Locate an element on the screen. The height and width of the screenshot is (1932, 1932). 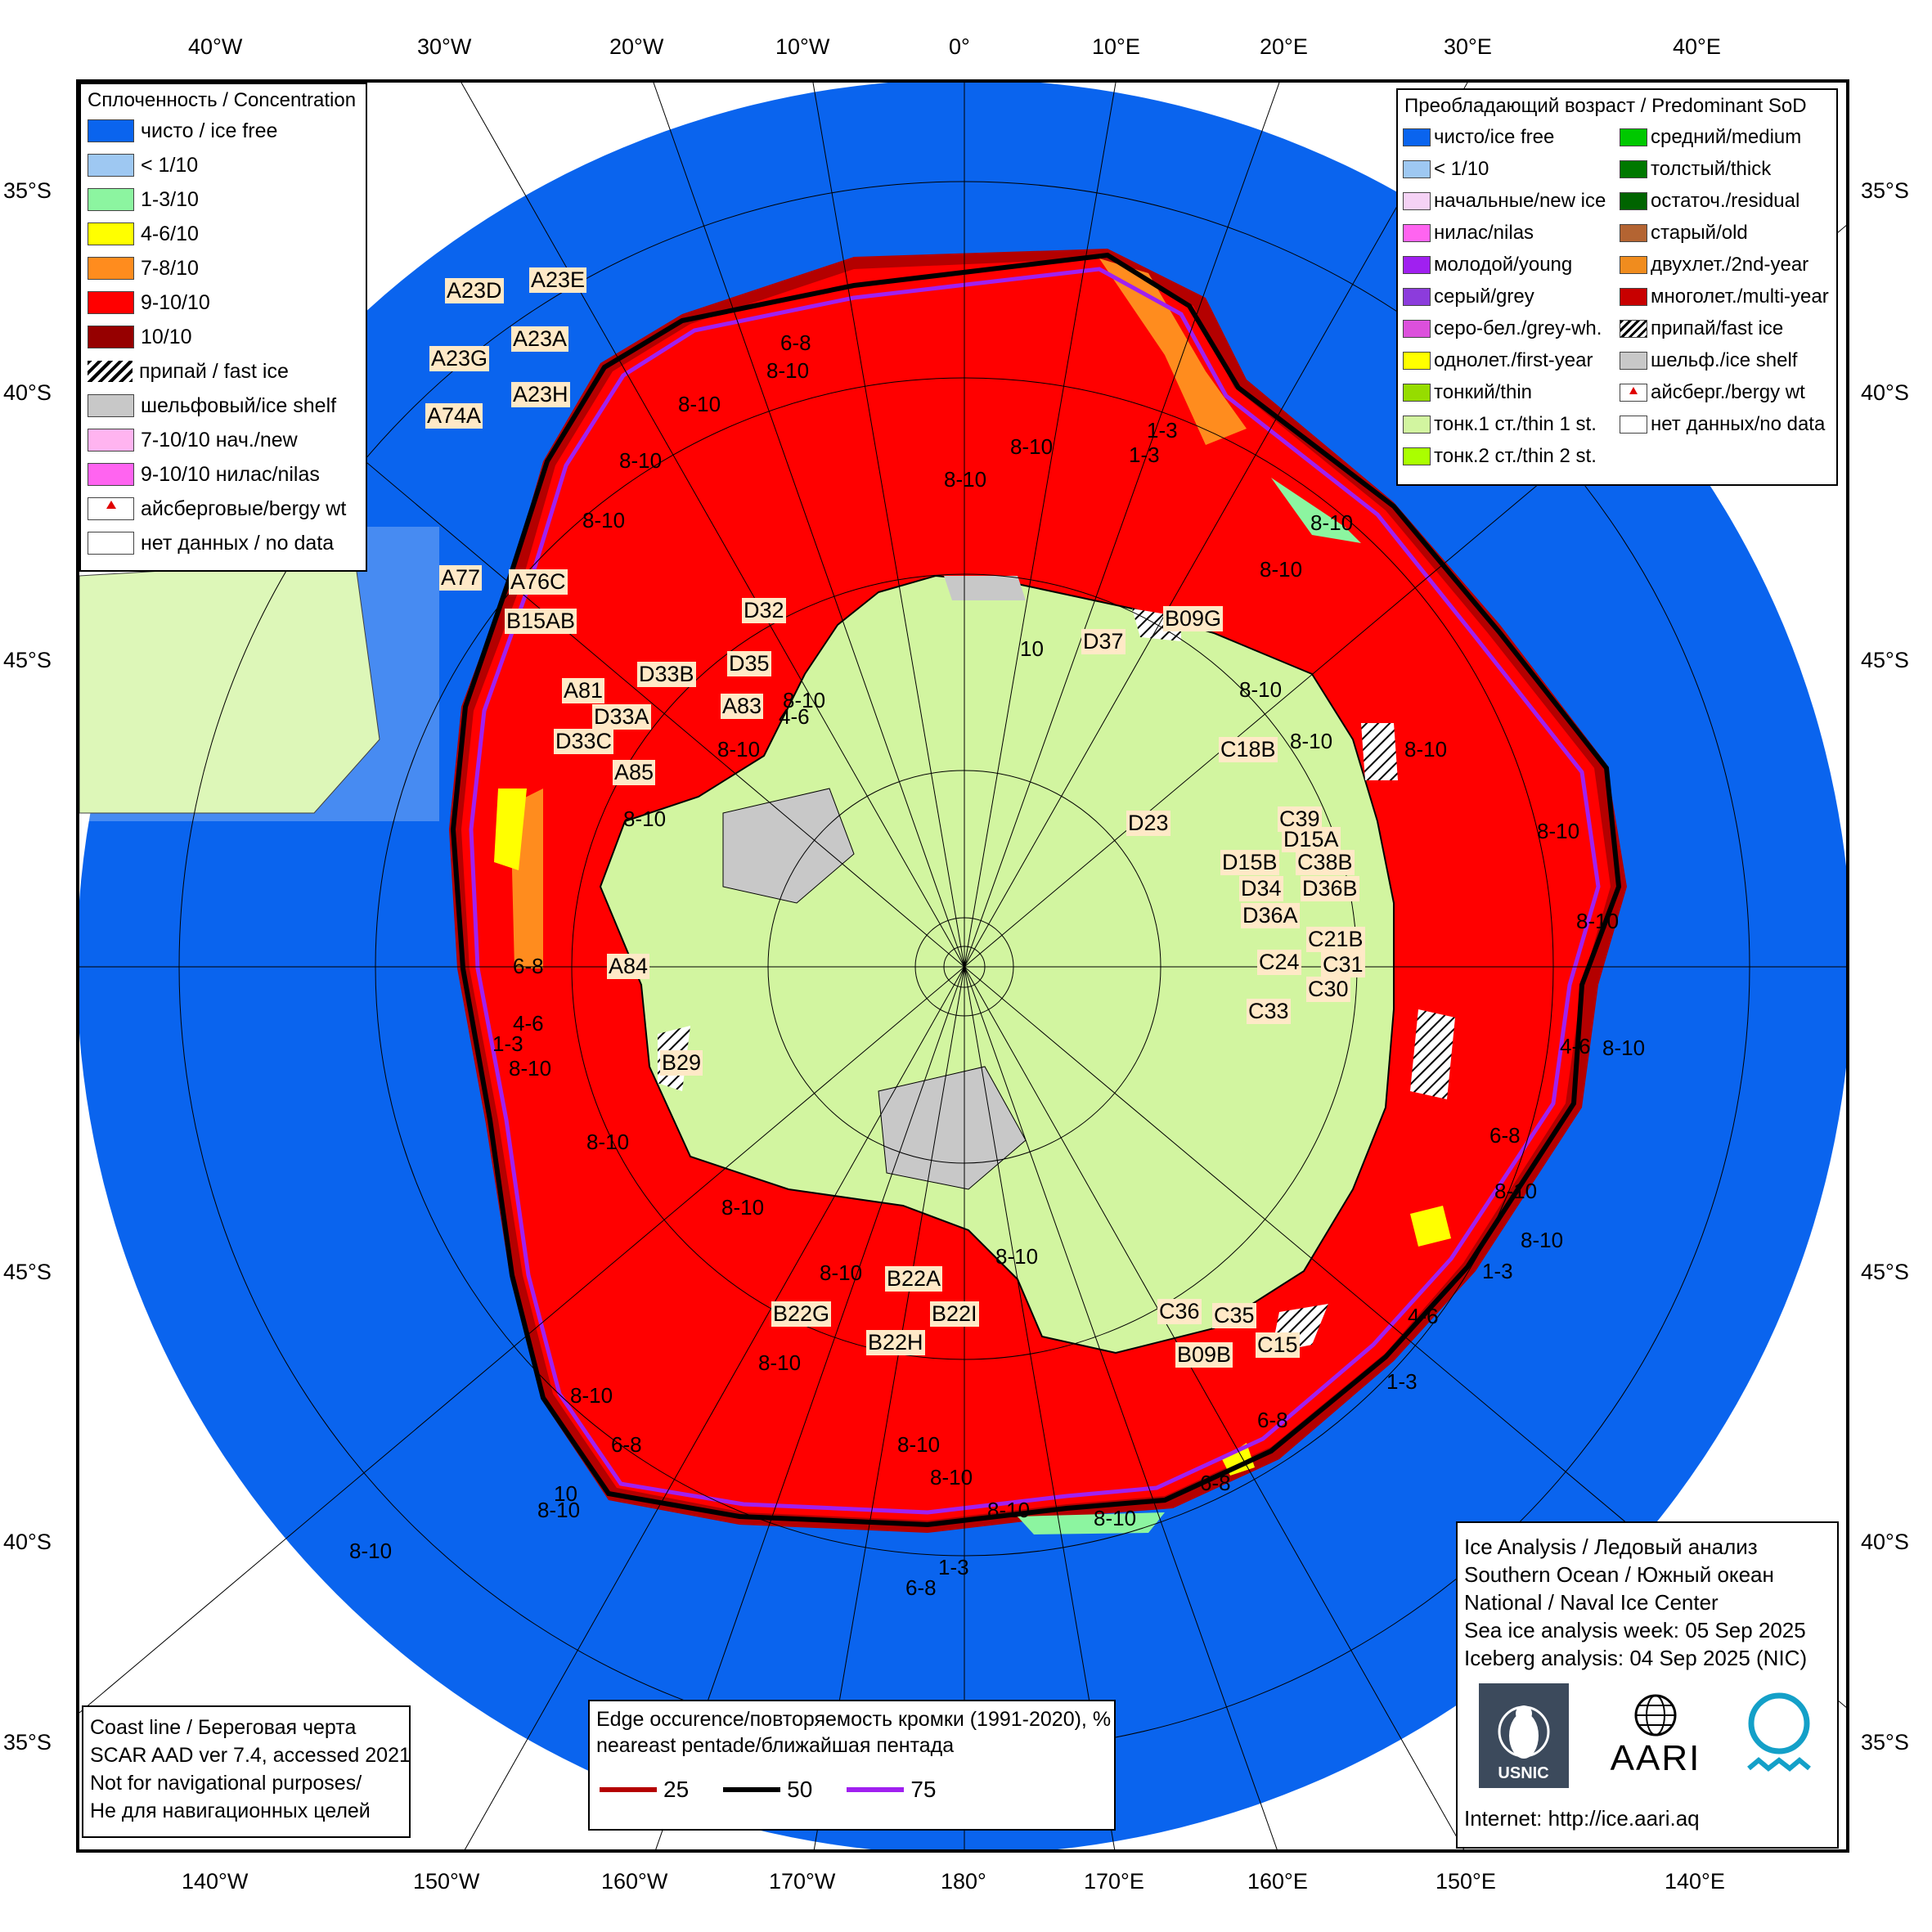
legend-label: 10/10 is located at coordinates (167, 337).